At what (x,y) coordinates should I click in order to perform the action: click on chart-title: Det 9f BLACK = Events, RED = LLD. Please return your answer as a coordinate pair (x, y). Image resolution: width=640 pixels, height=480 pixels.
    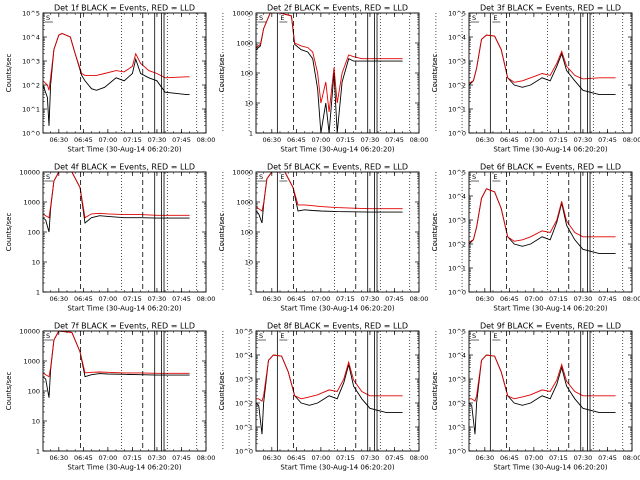
    Looking at the image, I should click on (550, 326).